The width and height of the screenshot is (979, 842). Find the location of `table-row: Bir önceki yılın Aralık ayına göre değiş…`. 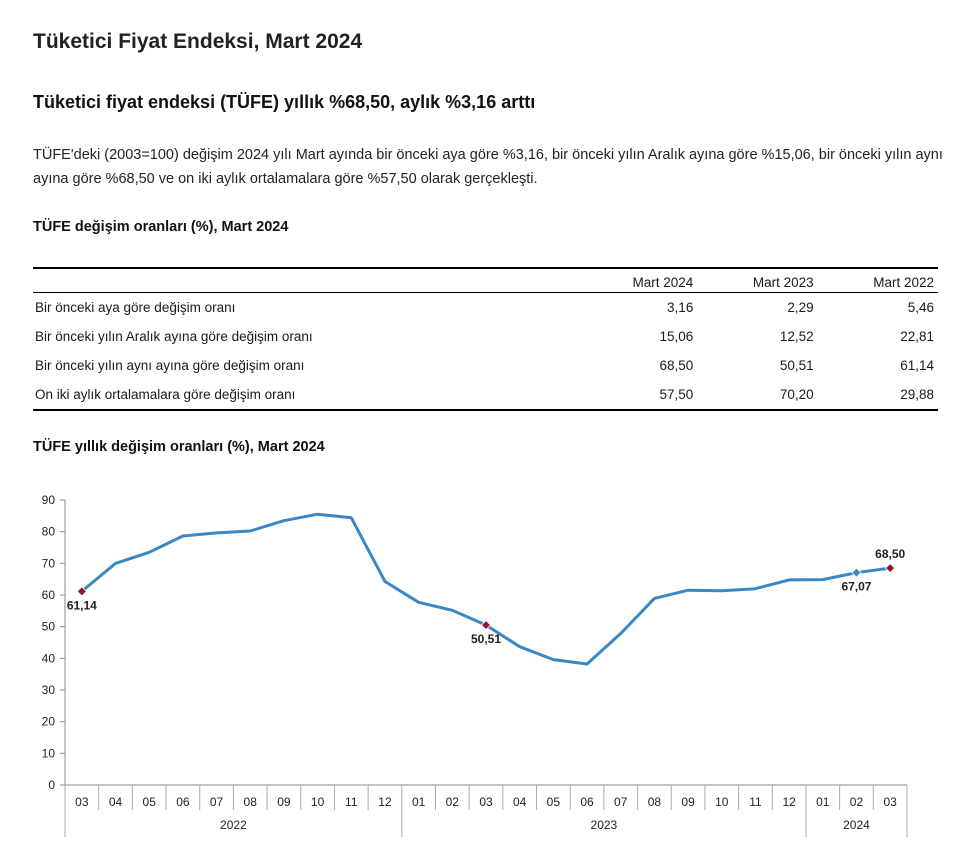

table-row: Bir önceki yılın Aralık ayına göre değiş… is located at coordinates (485, 336).